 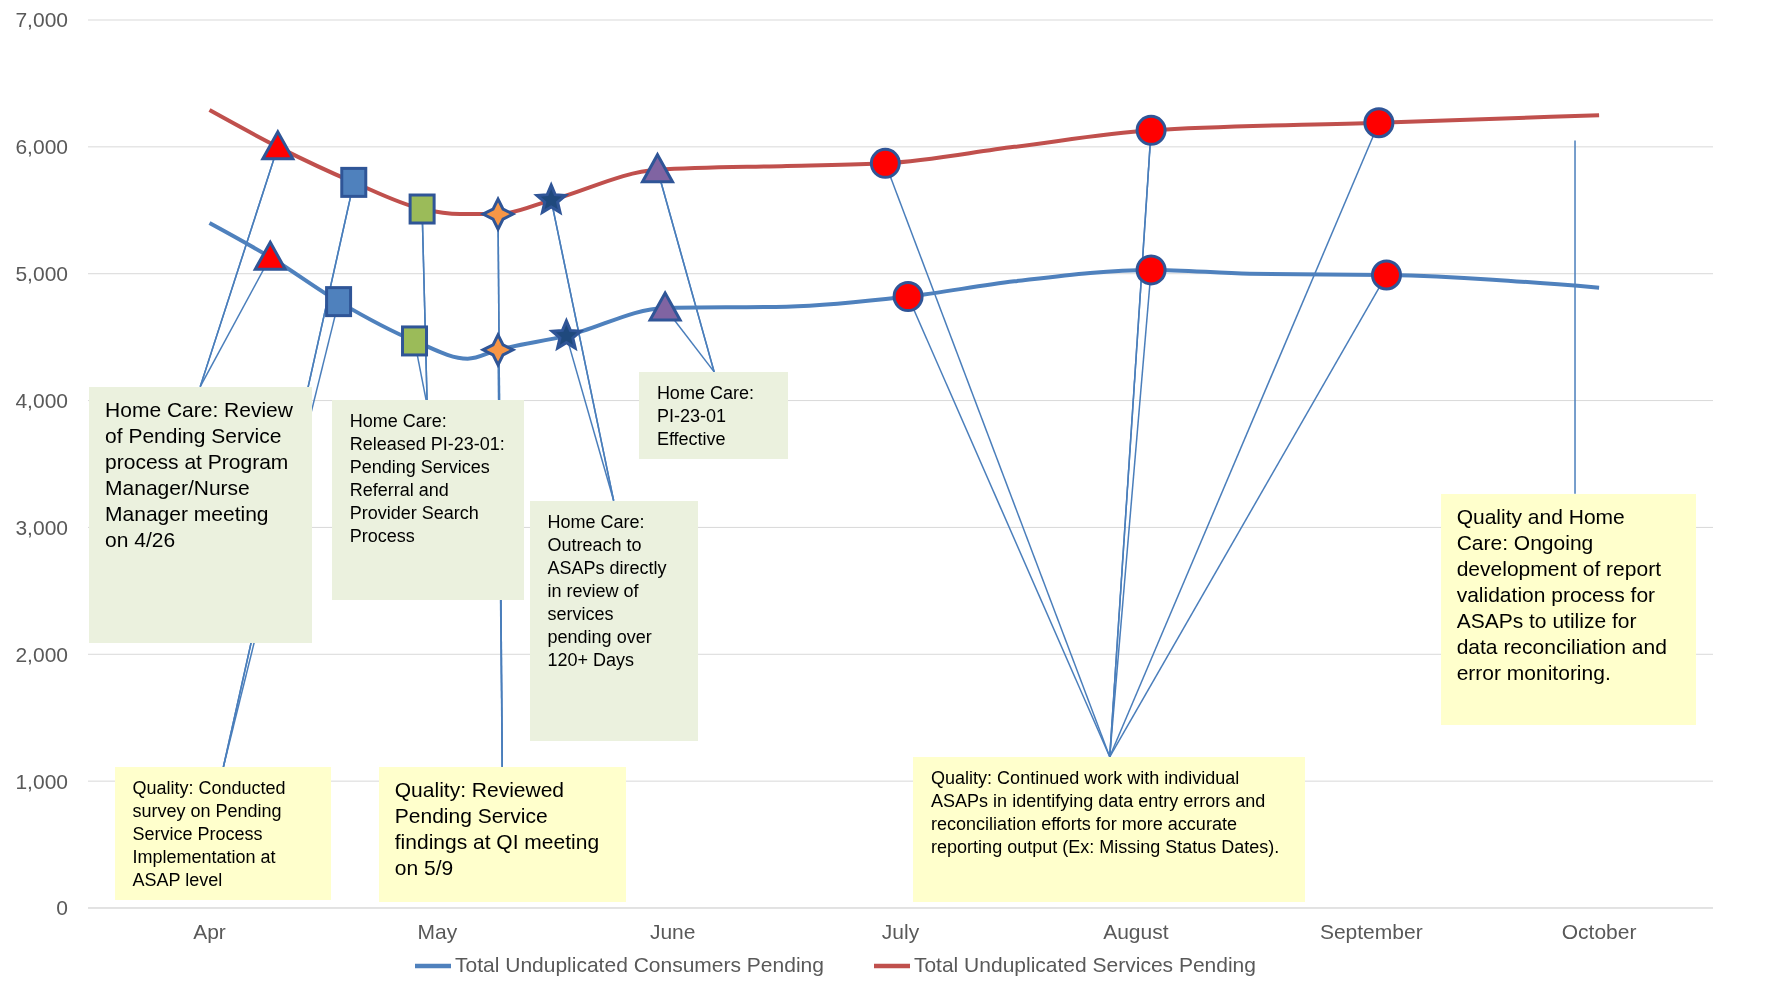 I want to click on y-tick-label: 7,000, so click(x=41, y=20).